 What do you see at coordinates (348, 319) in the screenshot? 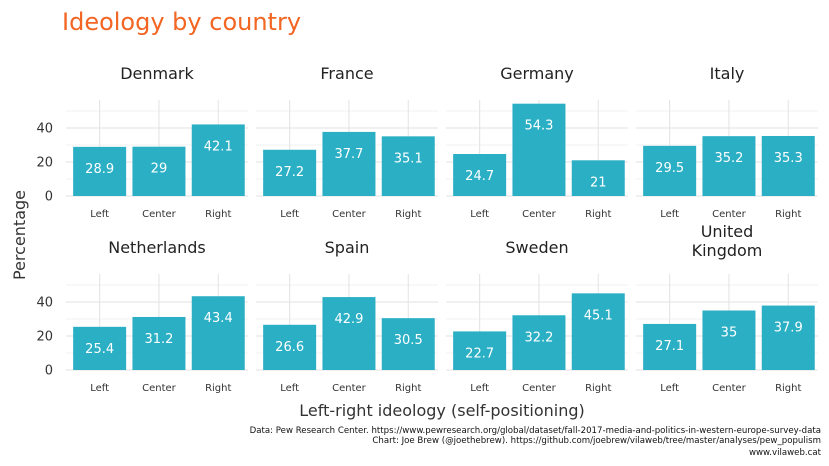
I see `bar-label-spain-center: 42.9` at bounding box center [348, 319].